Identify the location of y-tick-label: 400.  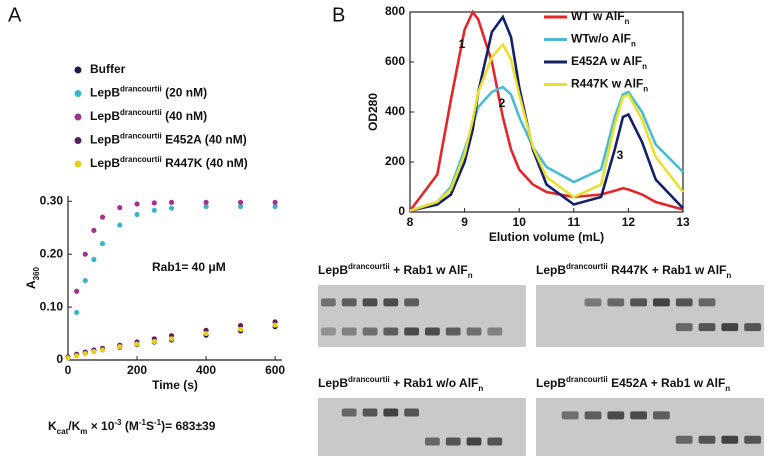
(395, 111).